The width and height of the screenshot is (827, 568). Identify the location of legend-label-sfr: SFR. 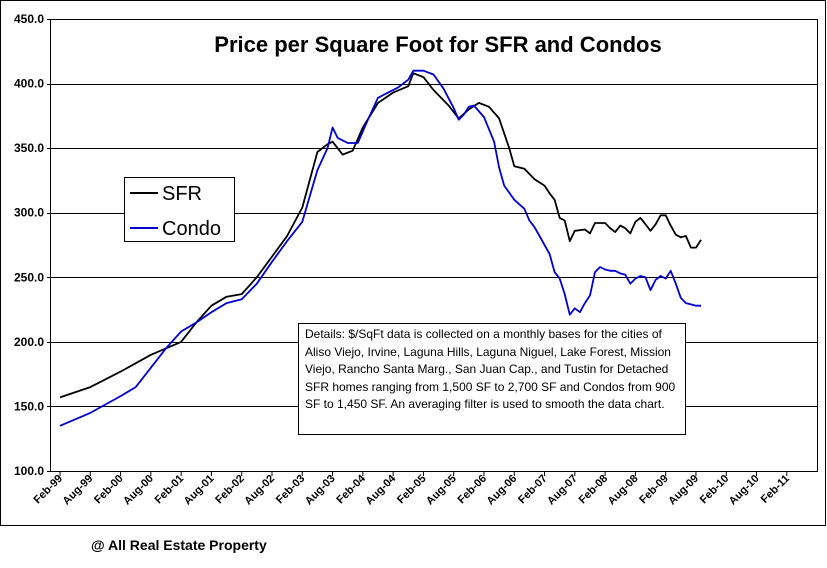
(182, 194).